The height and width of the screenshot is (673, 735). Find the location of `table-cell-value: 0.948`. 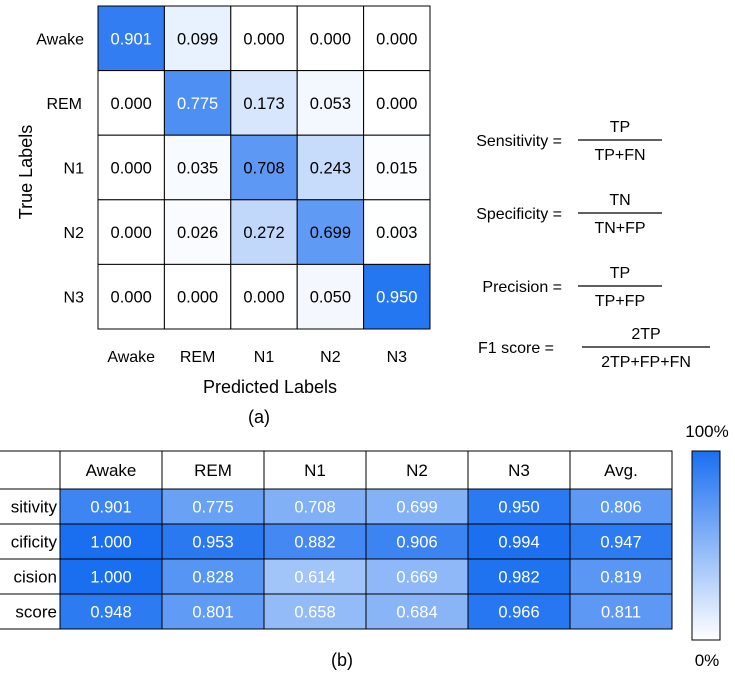

table-cell-value: 0.948 is located at coordinates (110, 613).